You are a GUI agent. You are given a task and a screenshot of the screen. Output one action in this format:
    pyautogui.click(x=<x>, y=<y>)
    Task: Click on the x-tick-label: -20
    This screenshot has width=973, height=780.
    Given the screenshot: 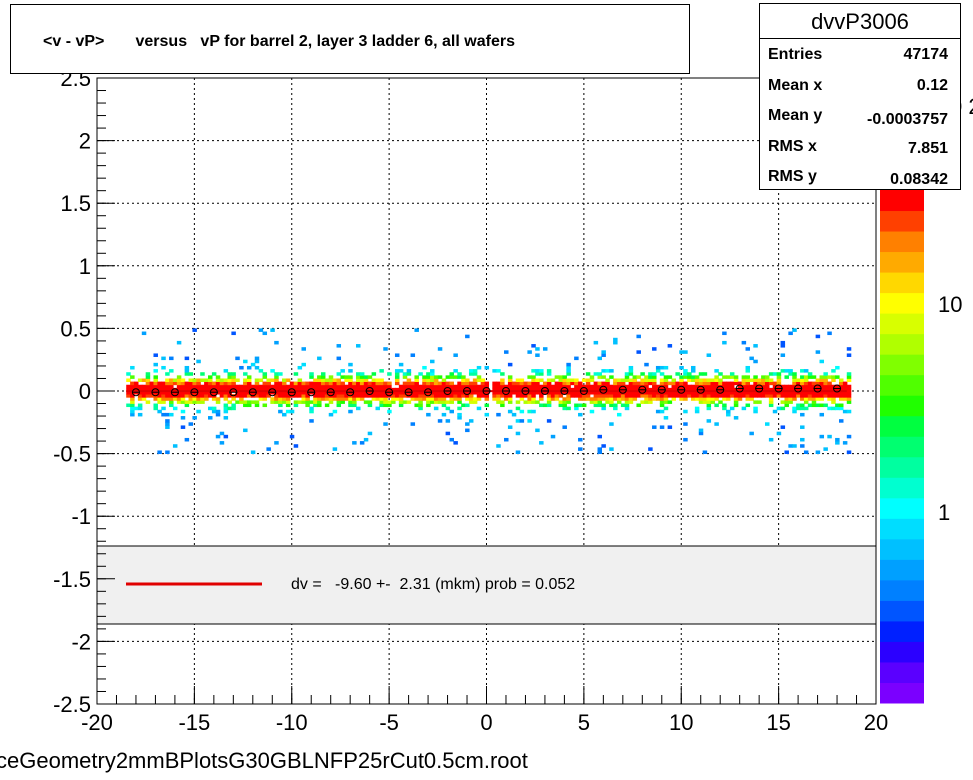 What is the action you would take?
    pyautogui.click(x=97, y=722)
    